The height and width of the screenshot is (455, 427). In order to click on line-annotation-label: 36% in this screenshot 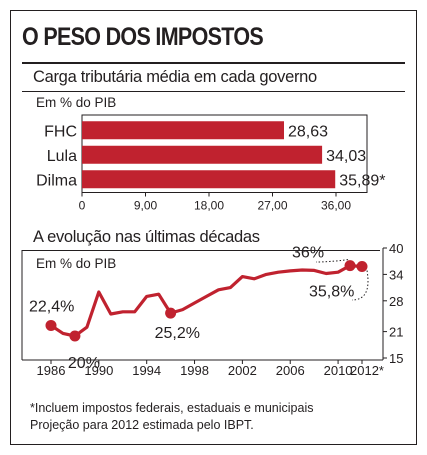, I will do `click(308, 253)`.